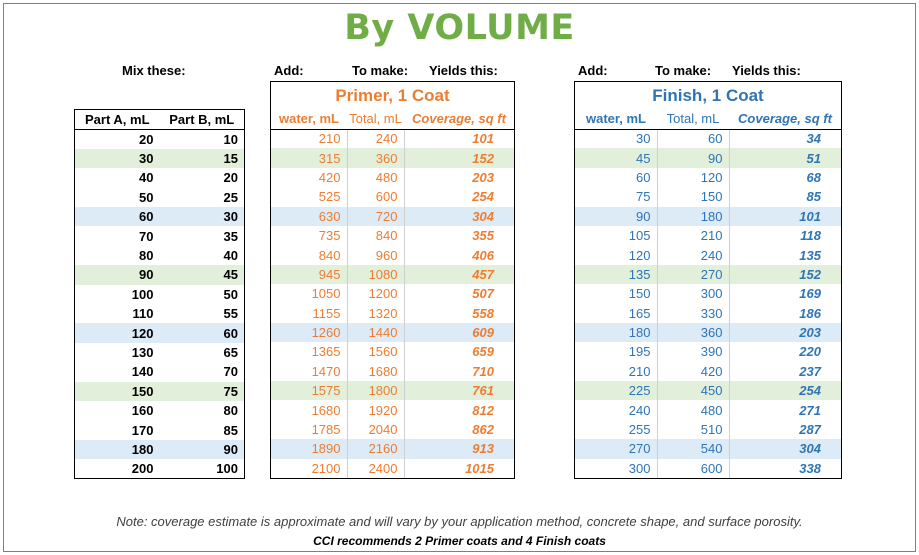 Image resolution: width=919 pixels, height=555 pixels. I want to click on finish-title: Finish, 1 Coat, so click(708, 95).